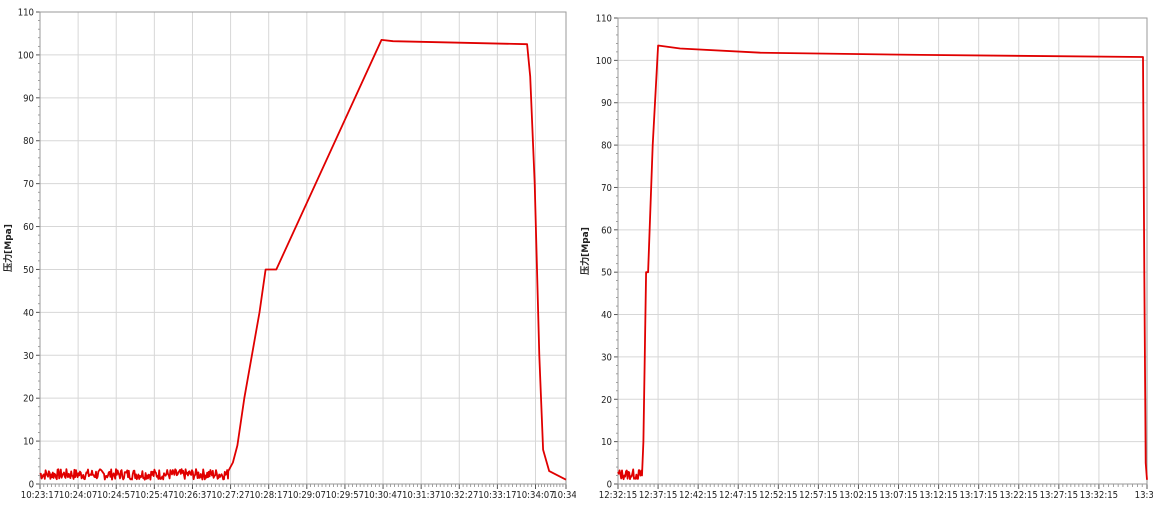 Image resolution: width=1153 pixels, height=510 pixels. I want to click on x-tick-label: 13:12:15, so click(938, 495).